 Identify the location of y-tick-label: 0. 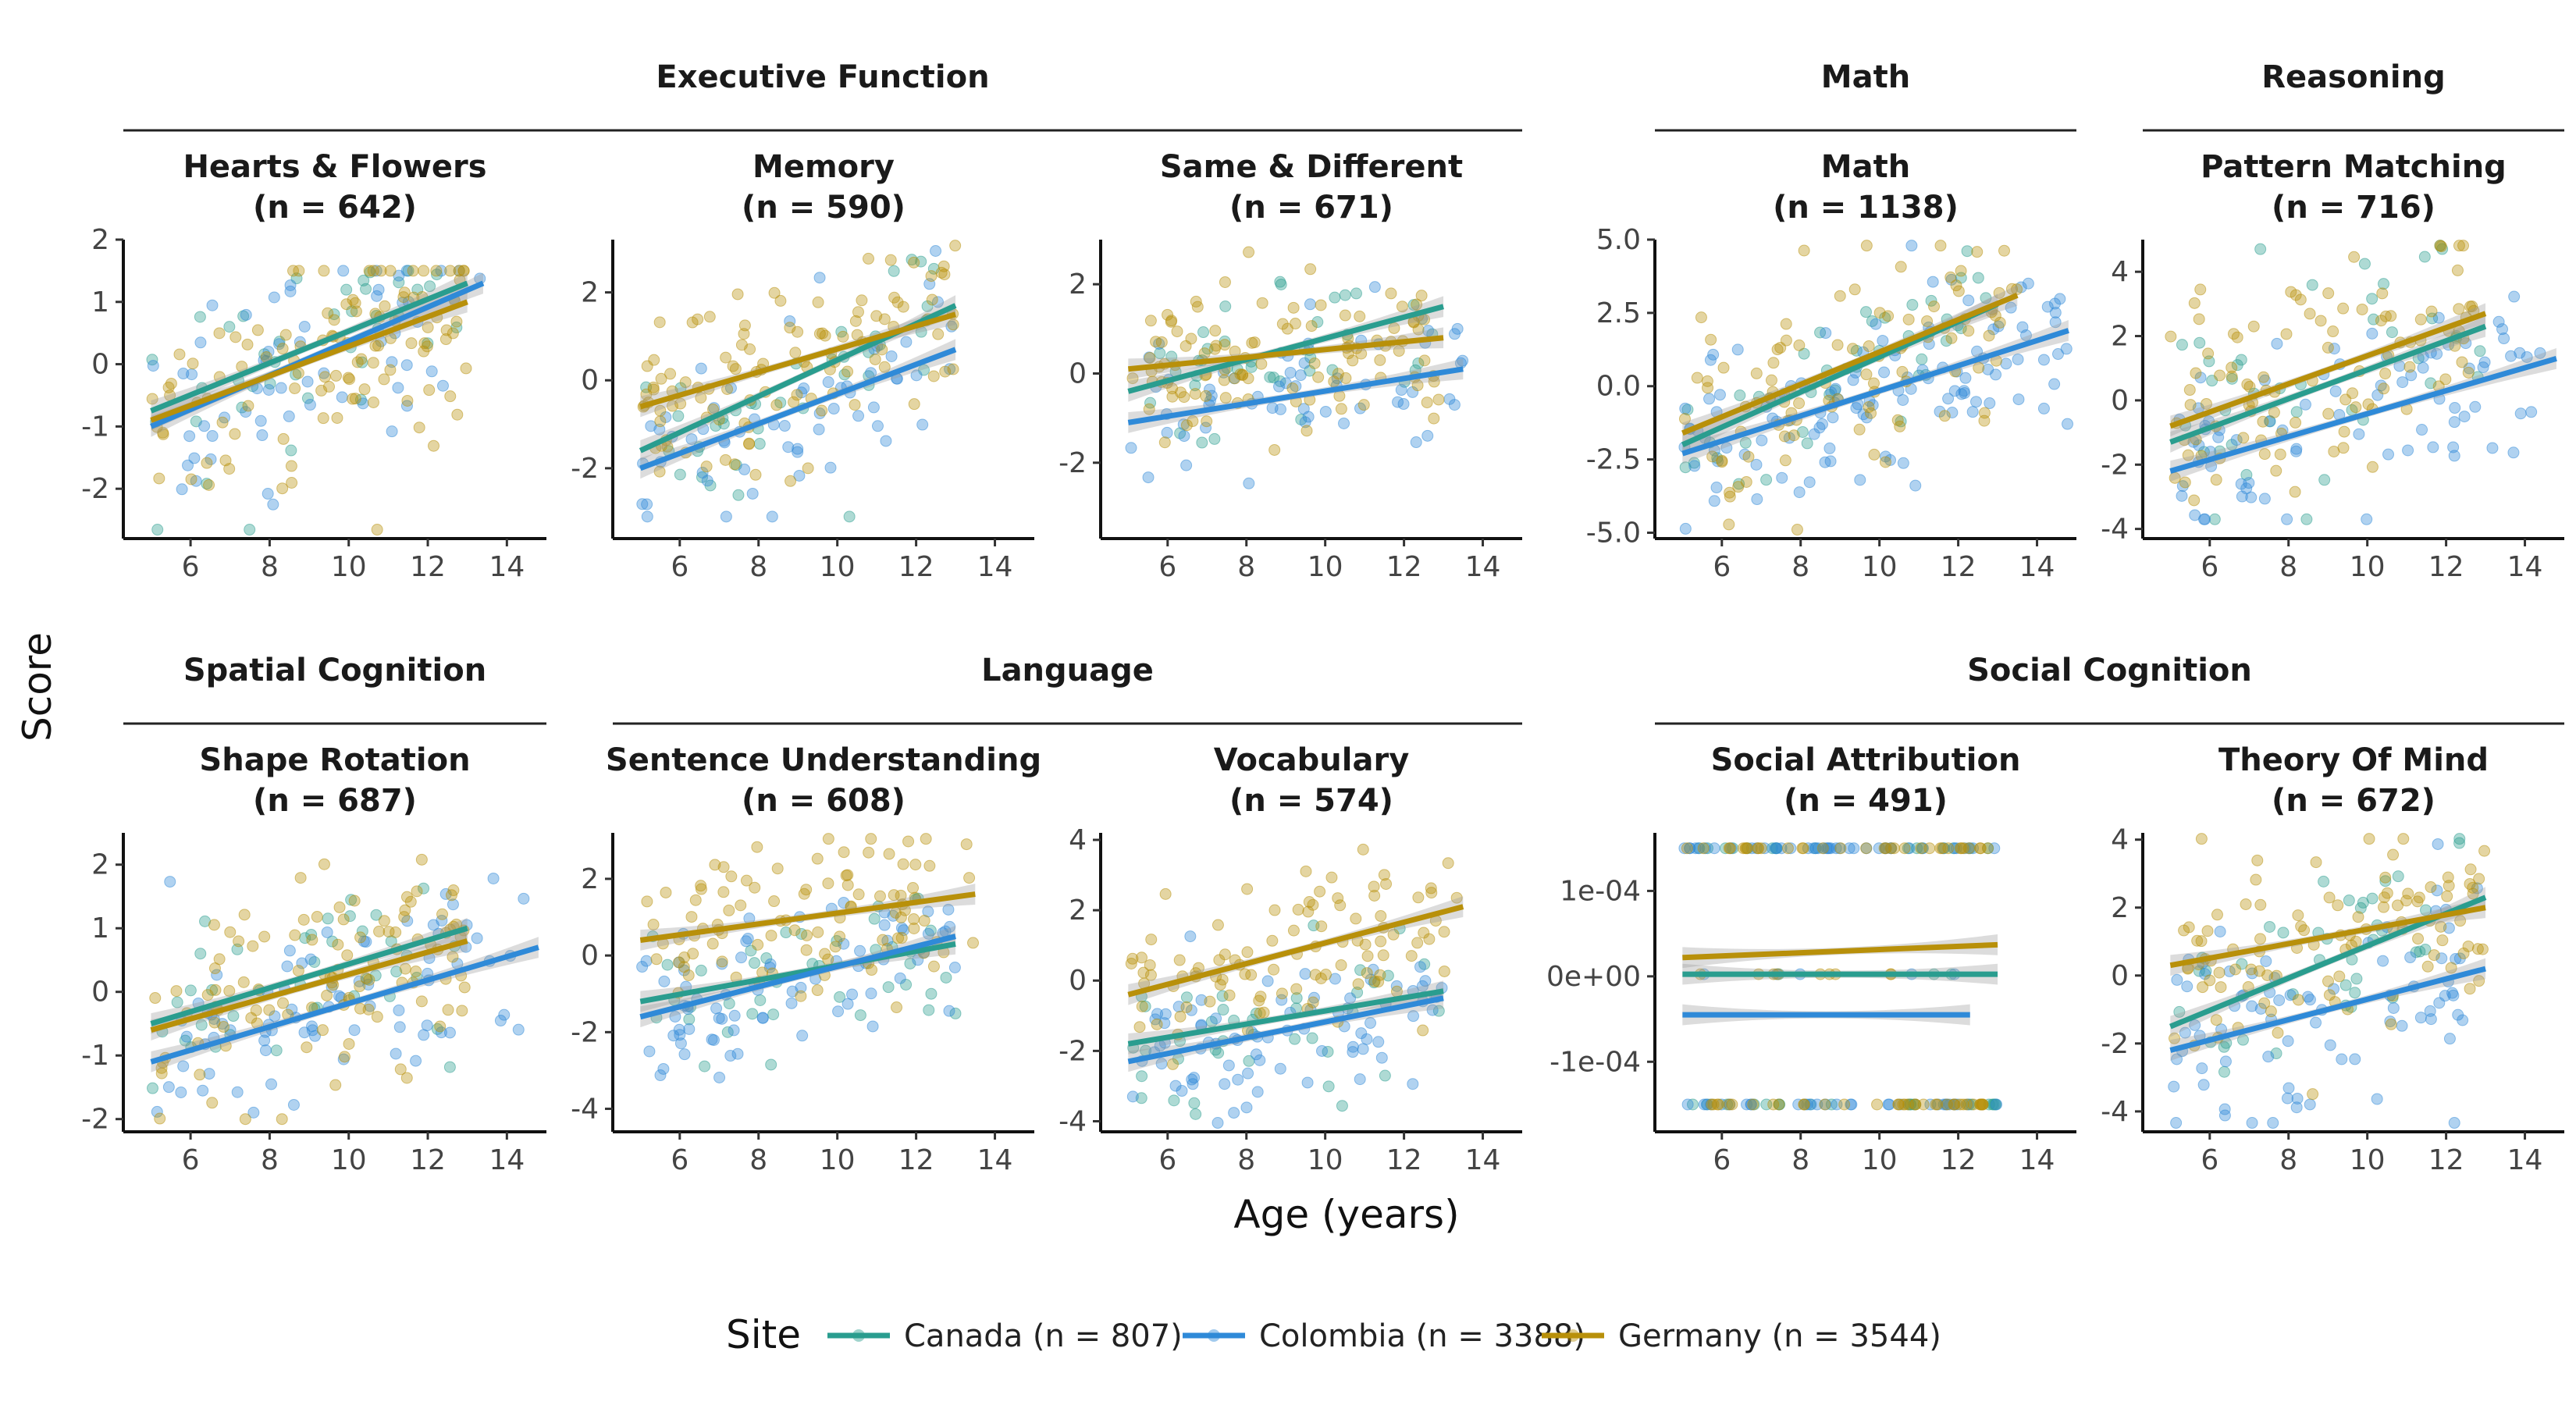
(2120, 976).